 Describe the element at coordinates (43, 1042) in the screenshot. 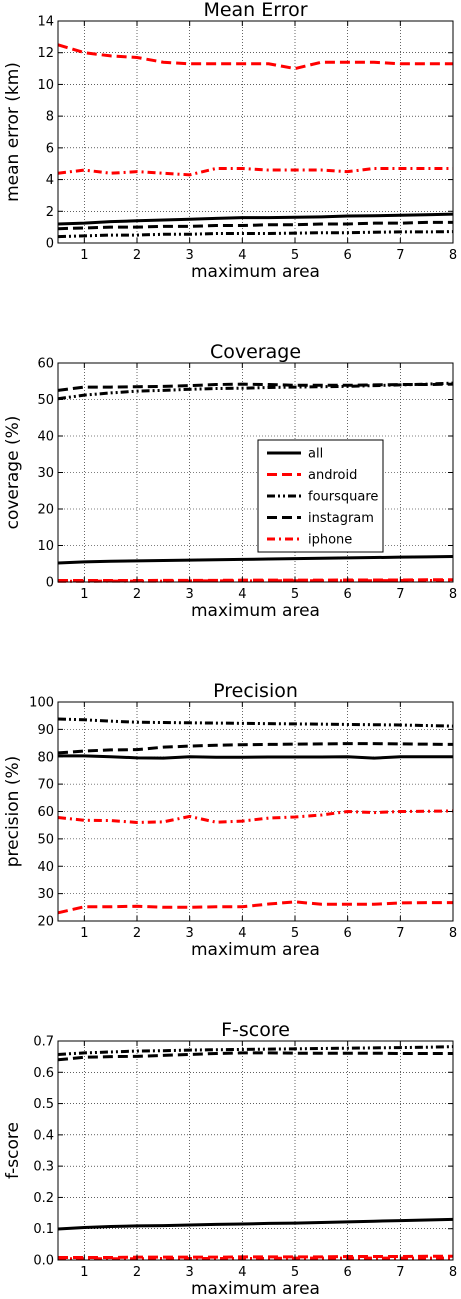

I see `y-tick-label: 0.7` at that location.